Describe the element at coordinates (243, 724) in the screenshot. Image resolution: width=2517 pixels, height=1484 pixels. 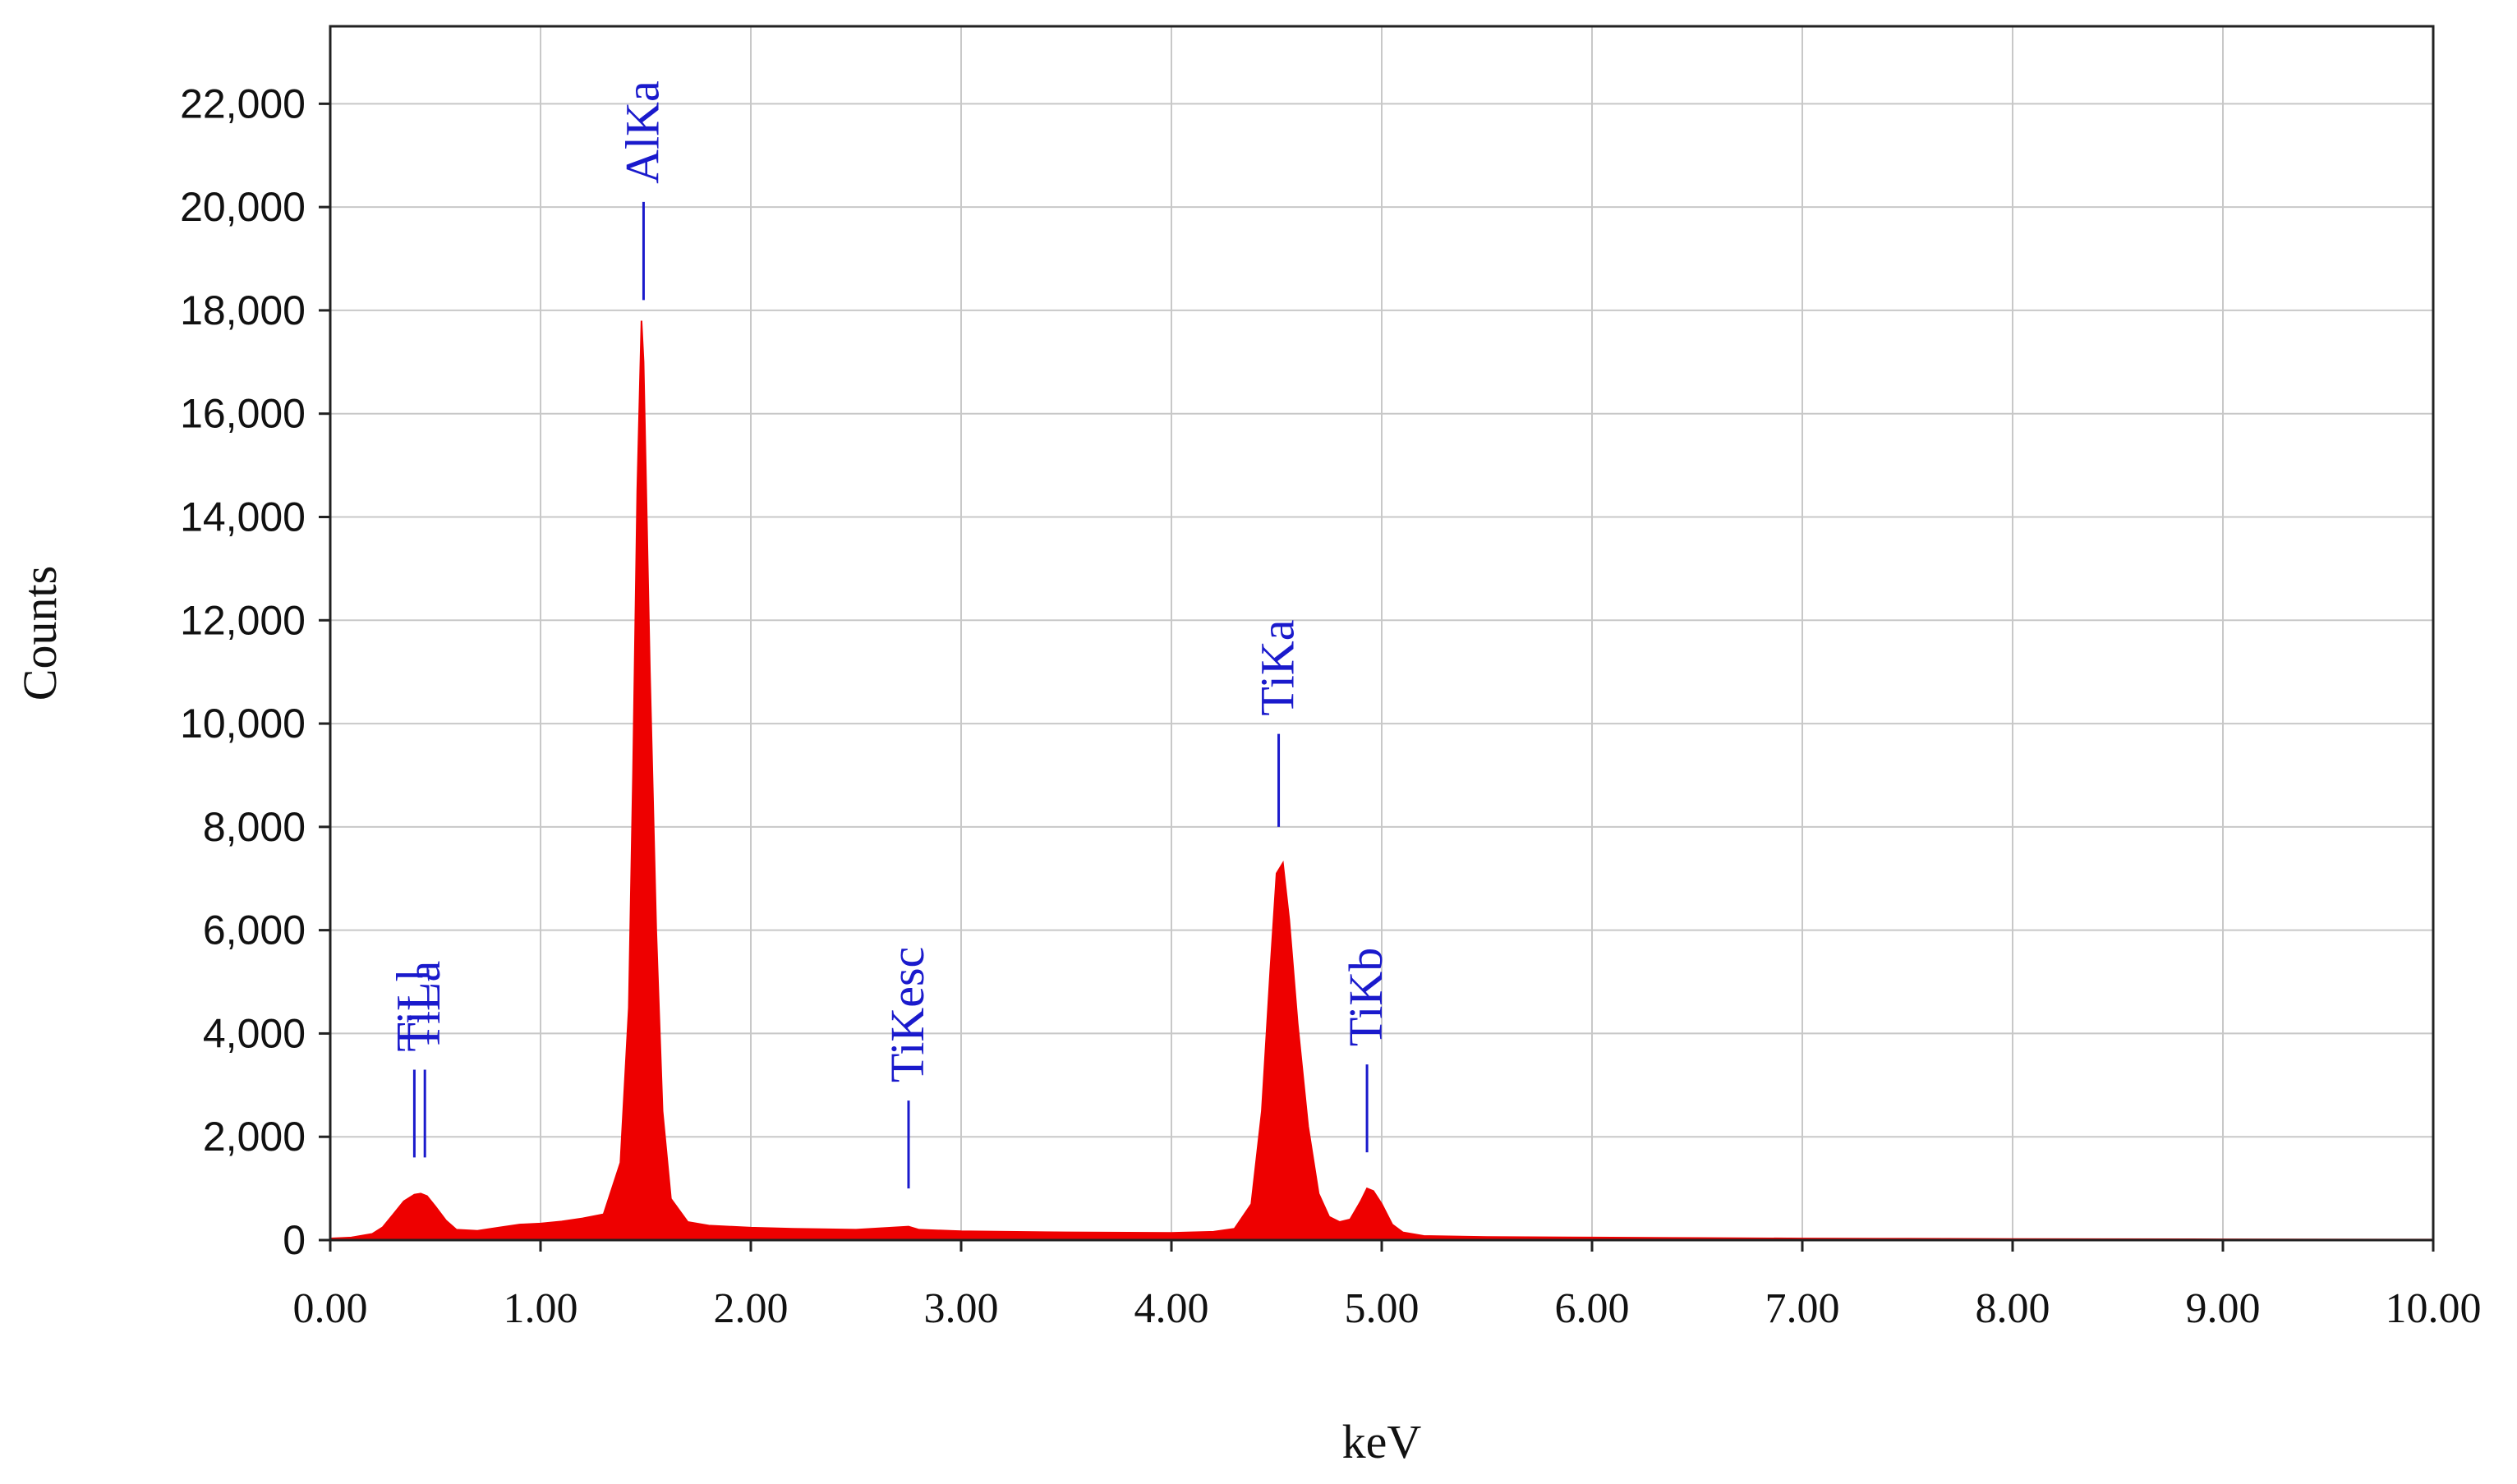
I see `y-tick-label: 10,000` at that location.